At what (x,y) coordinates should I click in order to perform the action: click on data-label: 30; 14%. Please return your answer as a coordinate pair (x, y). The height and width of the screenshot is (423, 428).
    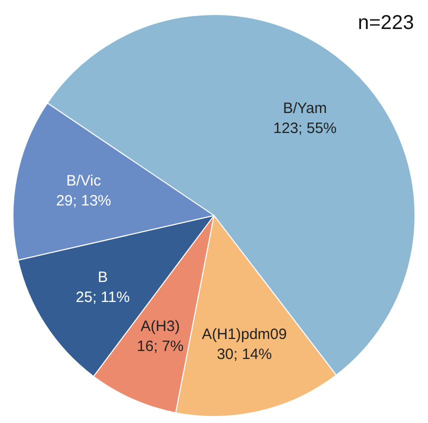
    Looking at the image, I should click on (244, 354).